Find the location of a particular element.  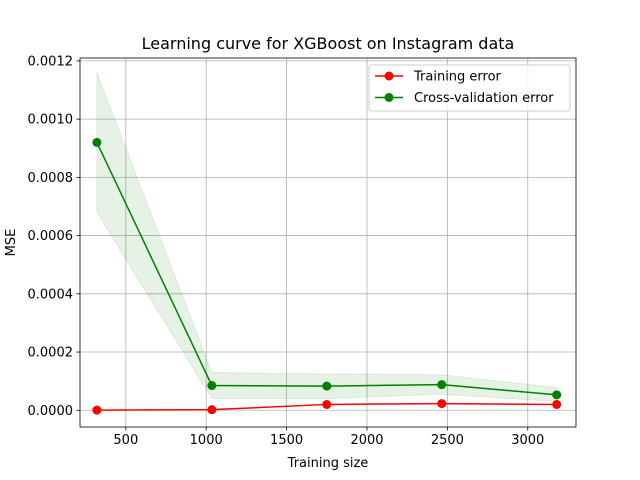

y-tick-label: 0.0012 is located at coordinates (51, 61).